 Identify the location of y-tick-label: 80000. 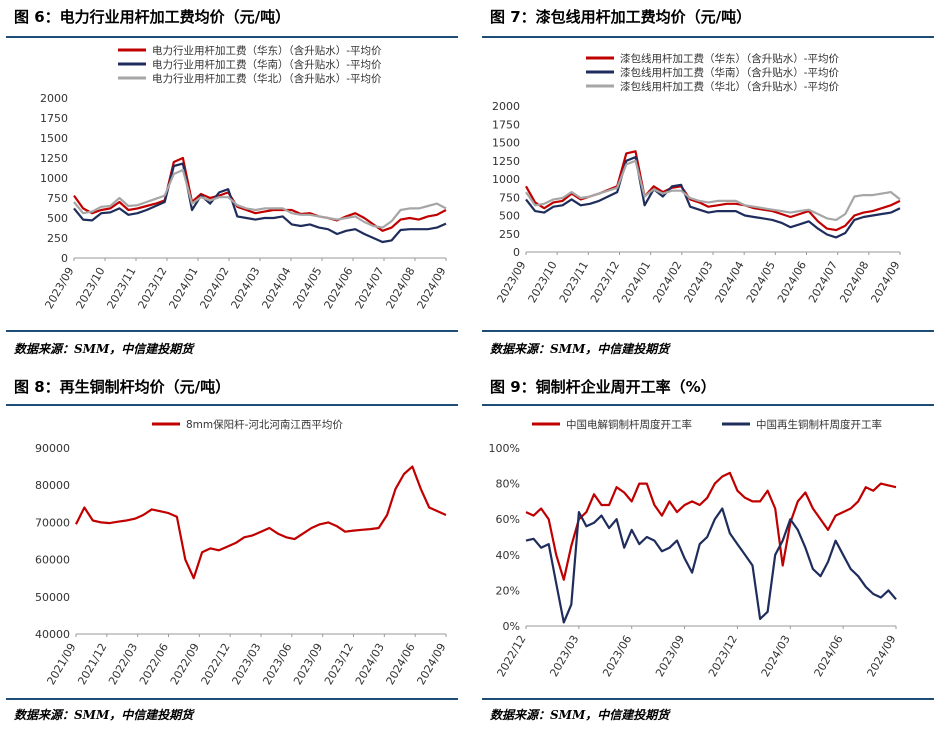
(52, 485).